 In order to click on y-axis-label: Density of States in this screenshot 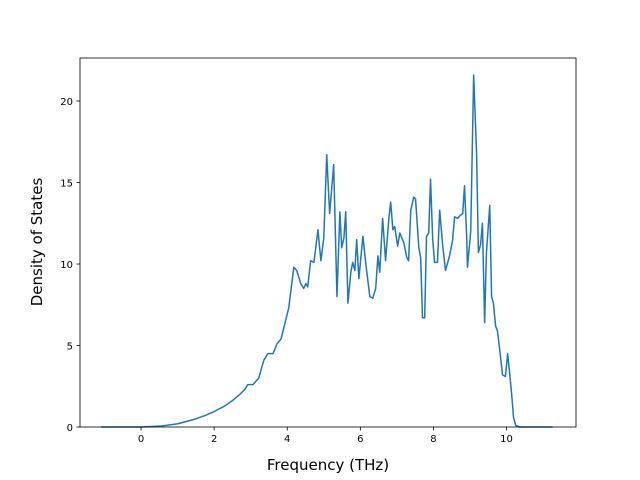, I will do `click(37, 242)`.